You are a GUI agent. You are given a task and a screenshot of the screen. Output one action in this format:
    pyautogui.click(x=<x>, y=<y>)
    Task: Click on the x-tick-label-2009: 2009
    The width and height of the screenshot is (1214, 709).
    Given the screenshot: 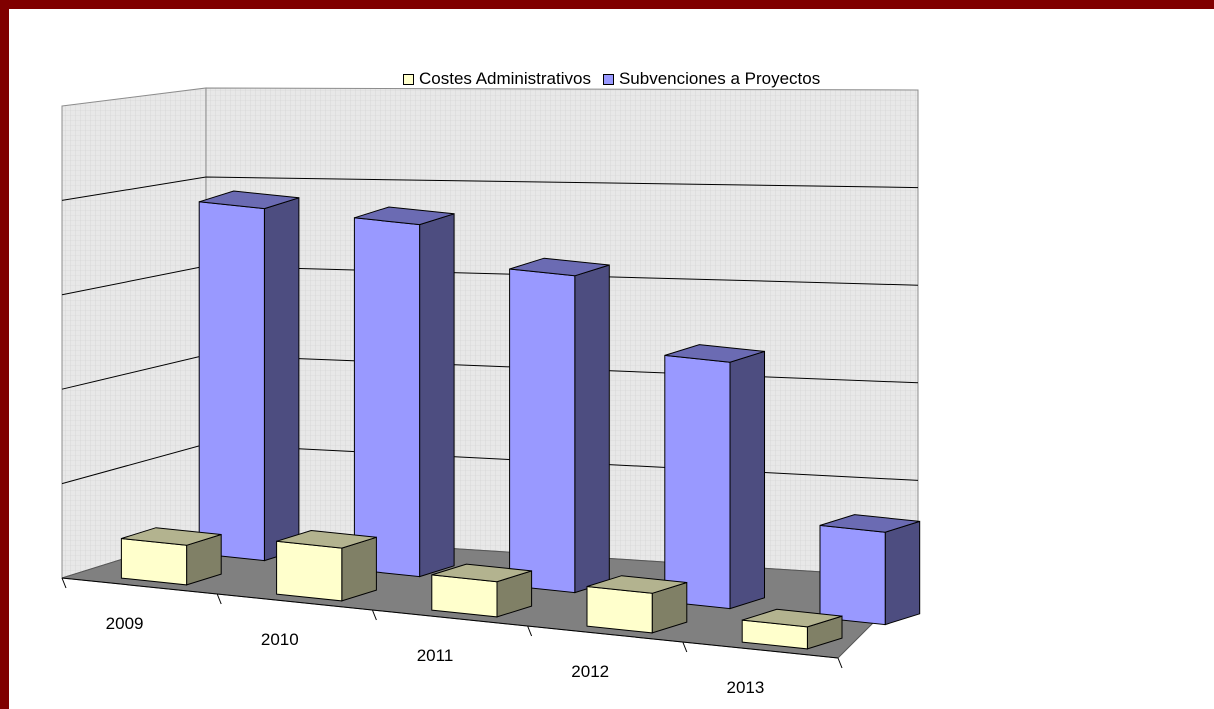 What is the action you would take?
    pyautogui.click(x=125, y=623)
    